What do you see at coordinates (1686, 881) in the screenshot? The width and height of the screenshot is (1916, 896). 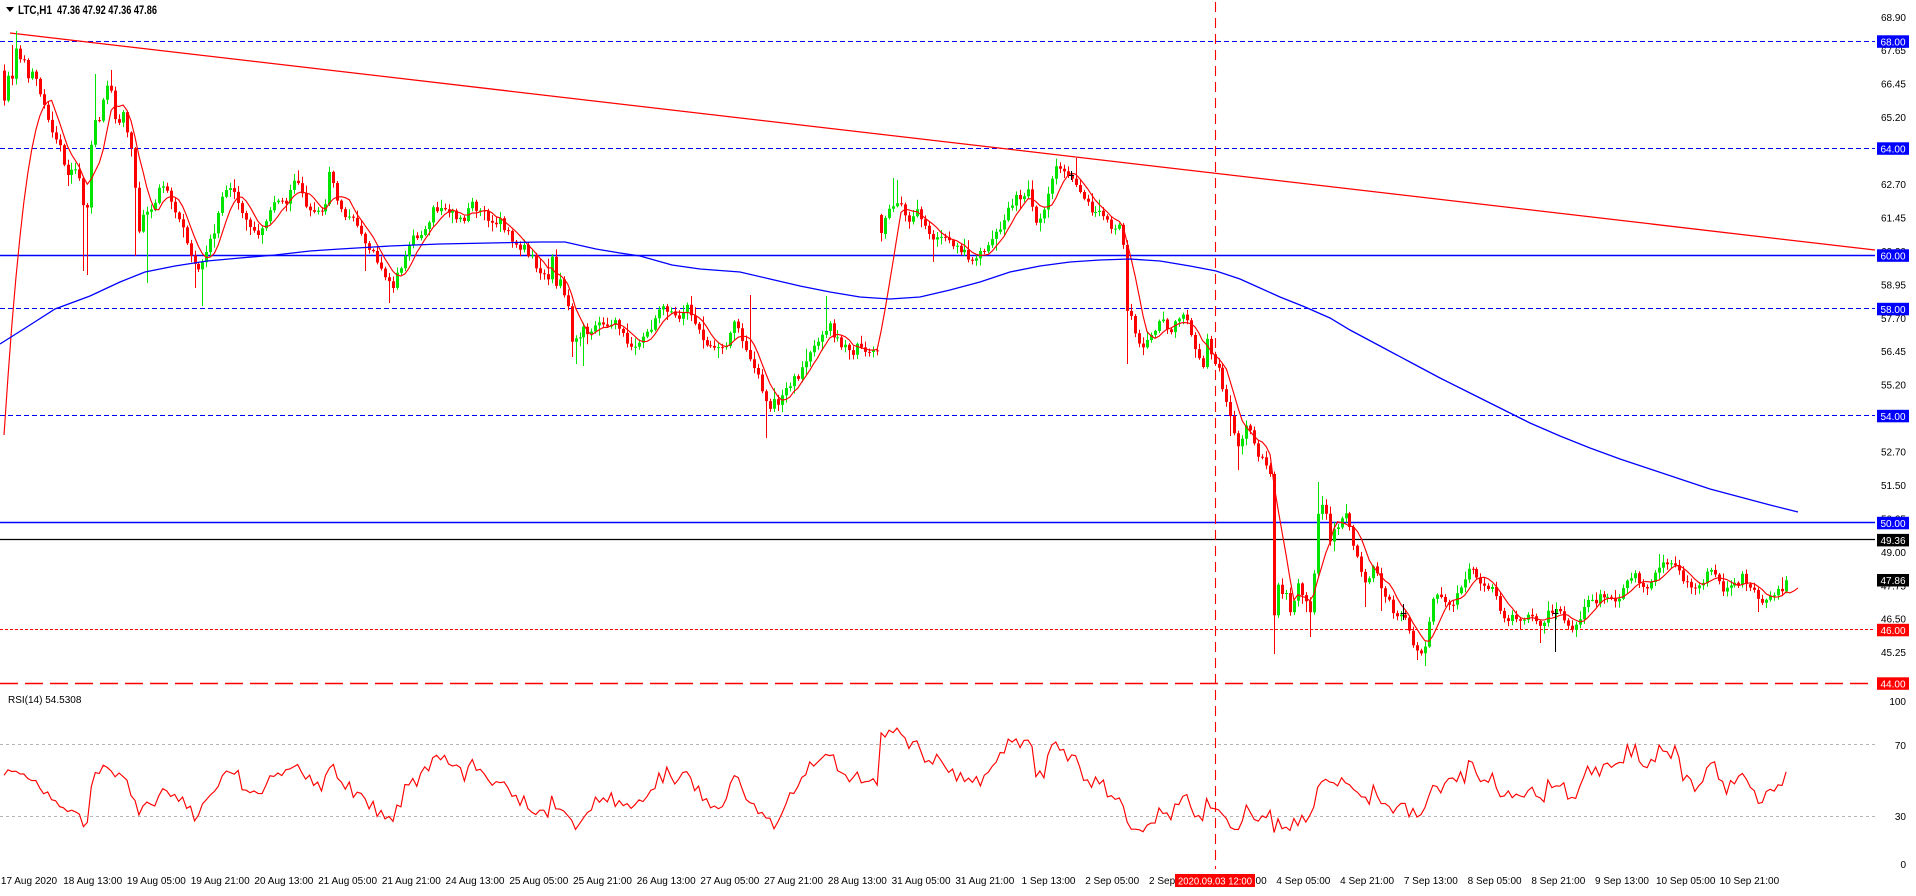 I see `svg-text: 10 Sep 05:00` at bounding box center [1686, 881].